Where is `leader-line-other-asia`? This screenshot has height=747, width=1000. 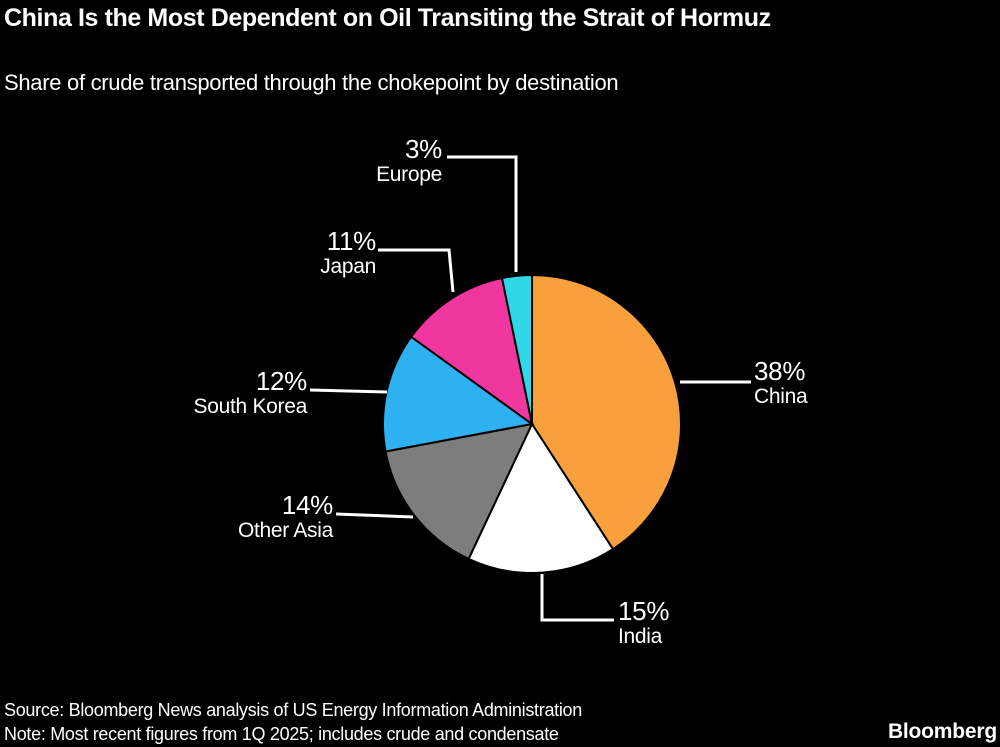 leader-line-other-asia is located at coordinates (374, 515).